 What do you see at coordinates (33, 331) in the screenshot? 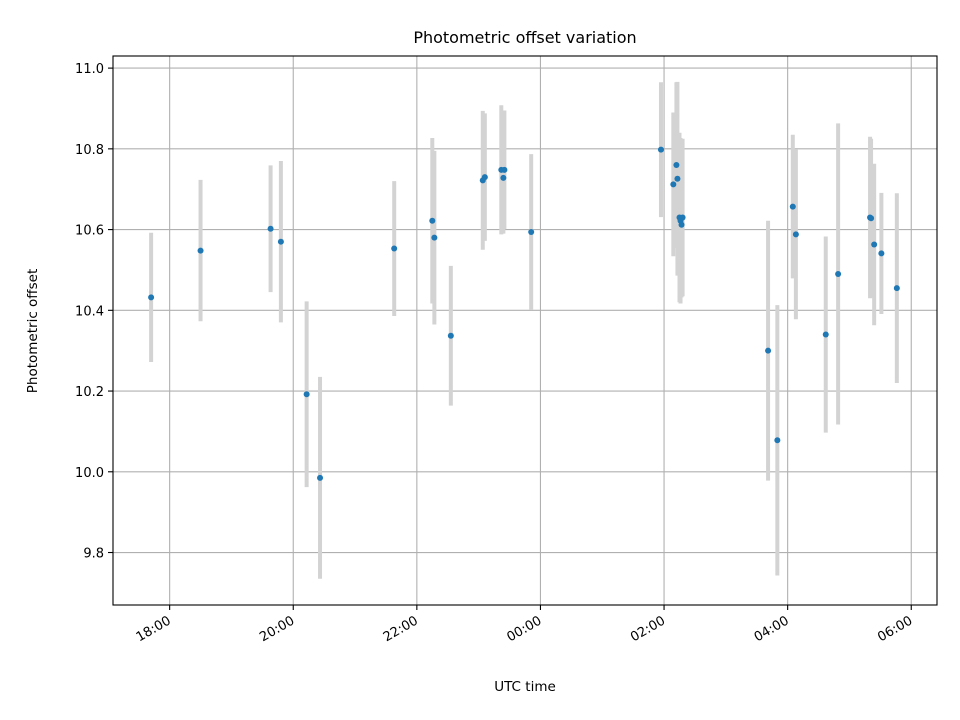
I see `y-axis-label: Photometric offset` at bounding box center [33, 331].